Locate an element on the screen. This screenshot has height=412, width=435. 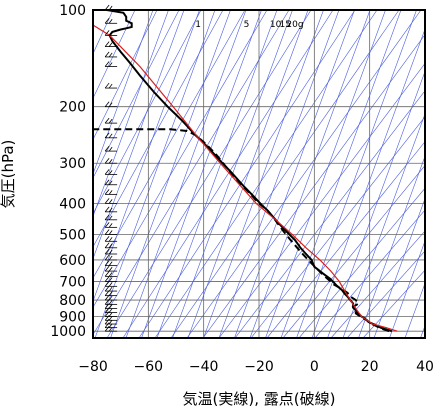
x-axis-title: 気温(実線), 露点(破線) is located at coordinates (259, 399).